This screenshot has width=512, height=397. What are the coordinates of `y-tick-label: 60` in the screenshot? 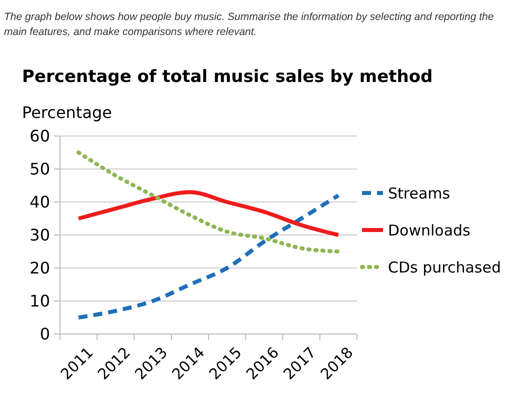 It's located at (40, 136).